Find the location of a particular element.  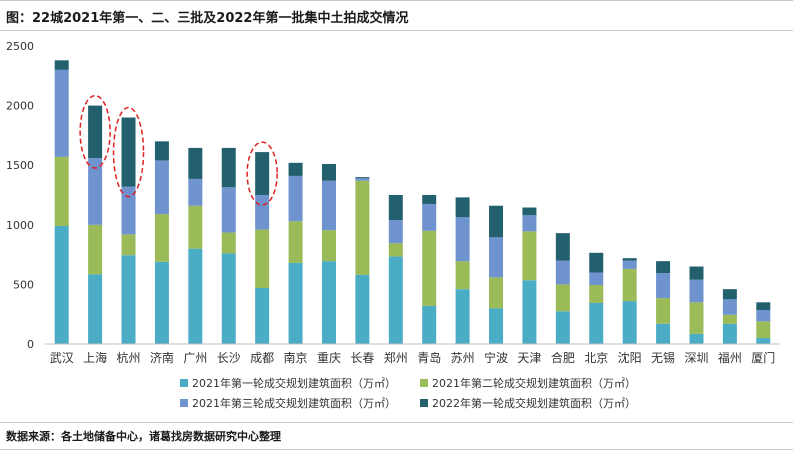

highlight-ellipses is located at coordinates (178, 150).